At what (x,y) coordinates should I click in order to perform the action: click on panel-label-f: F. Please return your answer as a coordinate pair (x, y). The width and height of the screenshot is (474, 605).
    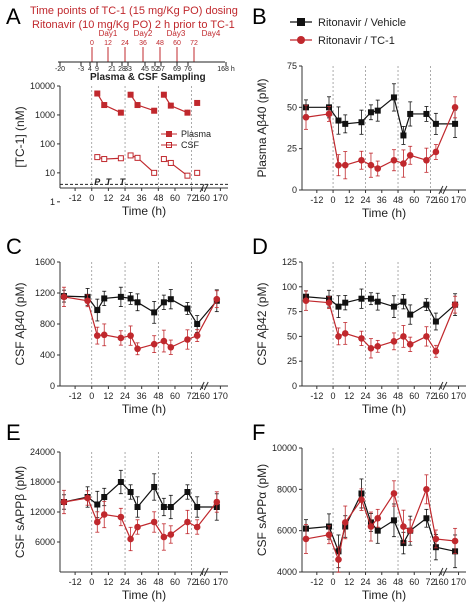
    Looking at the image, I should click on (258, 432).